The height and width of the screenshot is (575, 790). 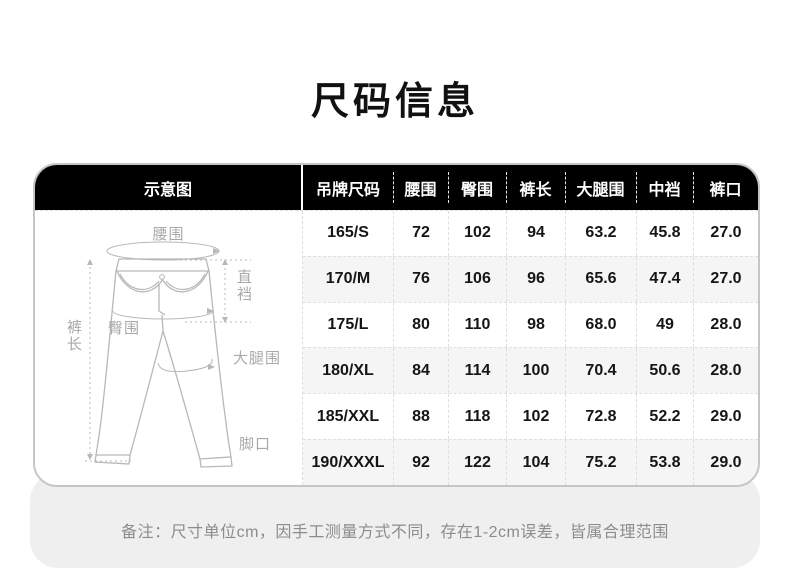 What do you see at coordinates (477, 187) in the screenshot?
I see `header-cell-hip: 臀围` at bounding box center [477, 187].